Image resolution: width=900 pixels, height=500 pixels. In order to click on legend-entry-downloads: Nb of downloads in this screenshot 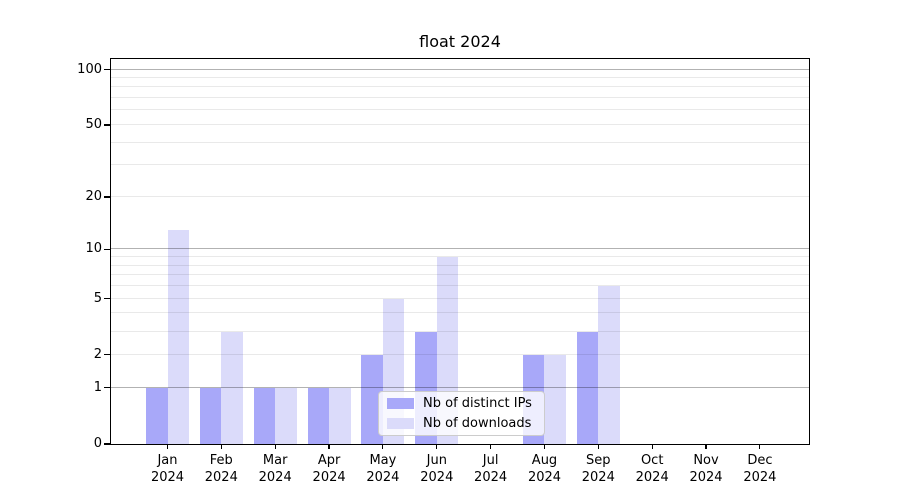, I will do `click(461, 423)`.